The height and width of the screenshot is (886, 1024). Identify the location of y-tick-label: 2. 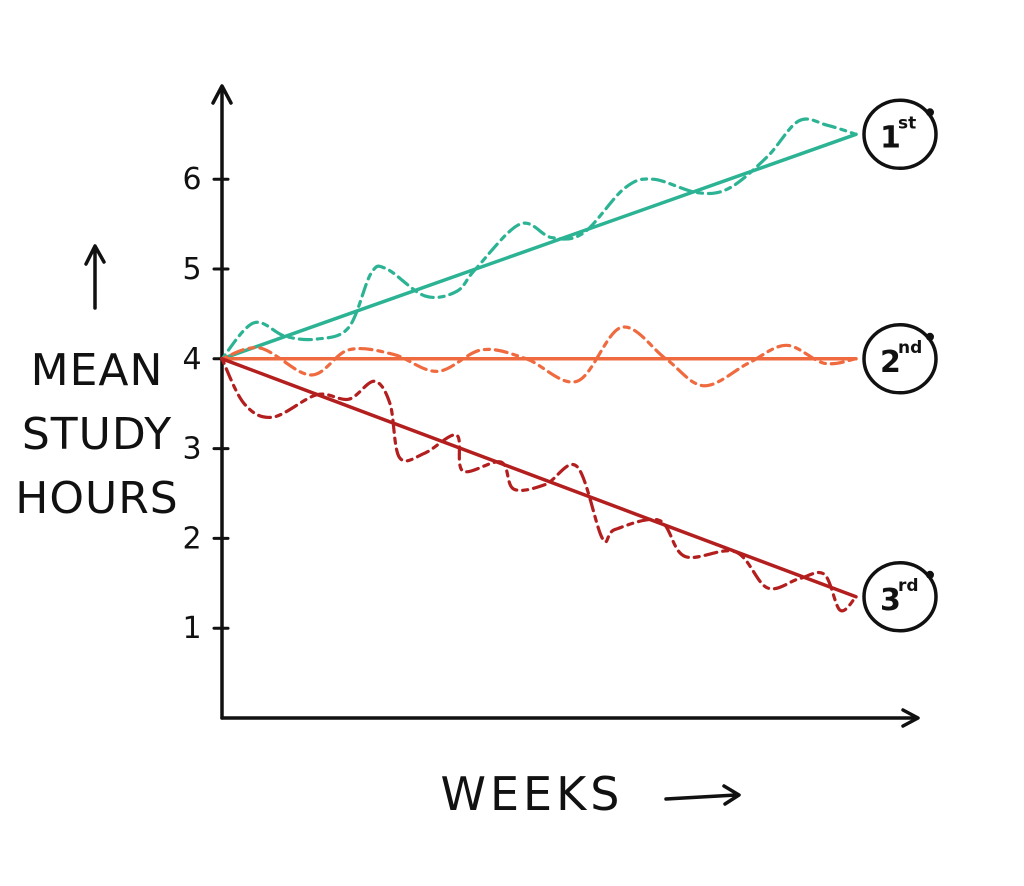
(191, 538).